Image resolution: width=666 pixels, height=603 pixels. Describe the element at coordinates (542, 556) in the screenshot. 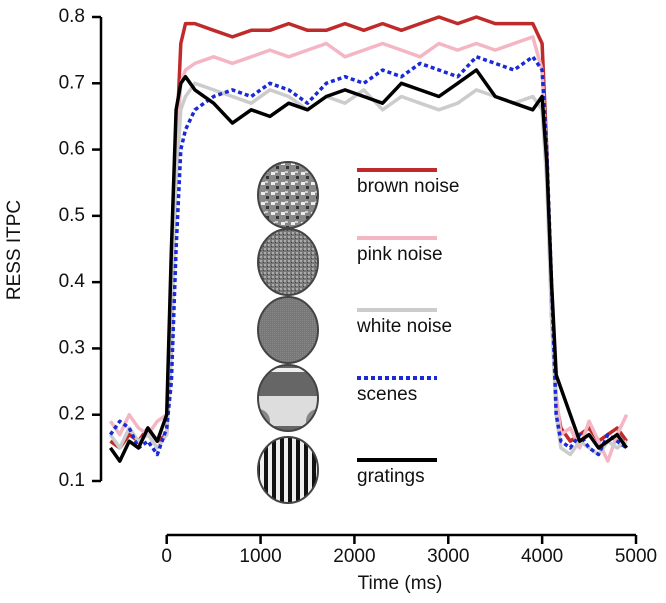

I see `x-tick-label: 4000` at that location.